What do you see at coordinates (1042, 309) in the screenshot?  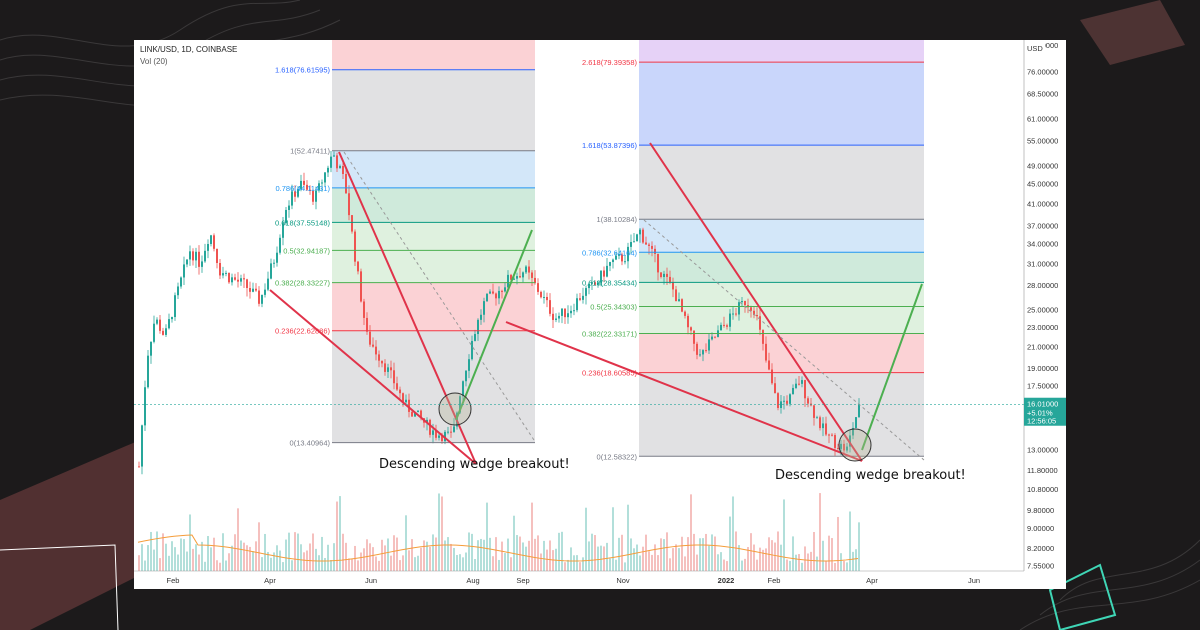 I see `y-tick-label: 25.00000` at bounding box center [1042, 309].